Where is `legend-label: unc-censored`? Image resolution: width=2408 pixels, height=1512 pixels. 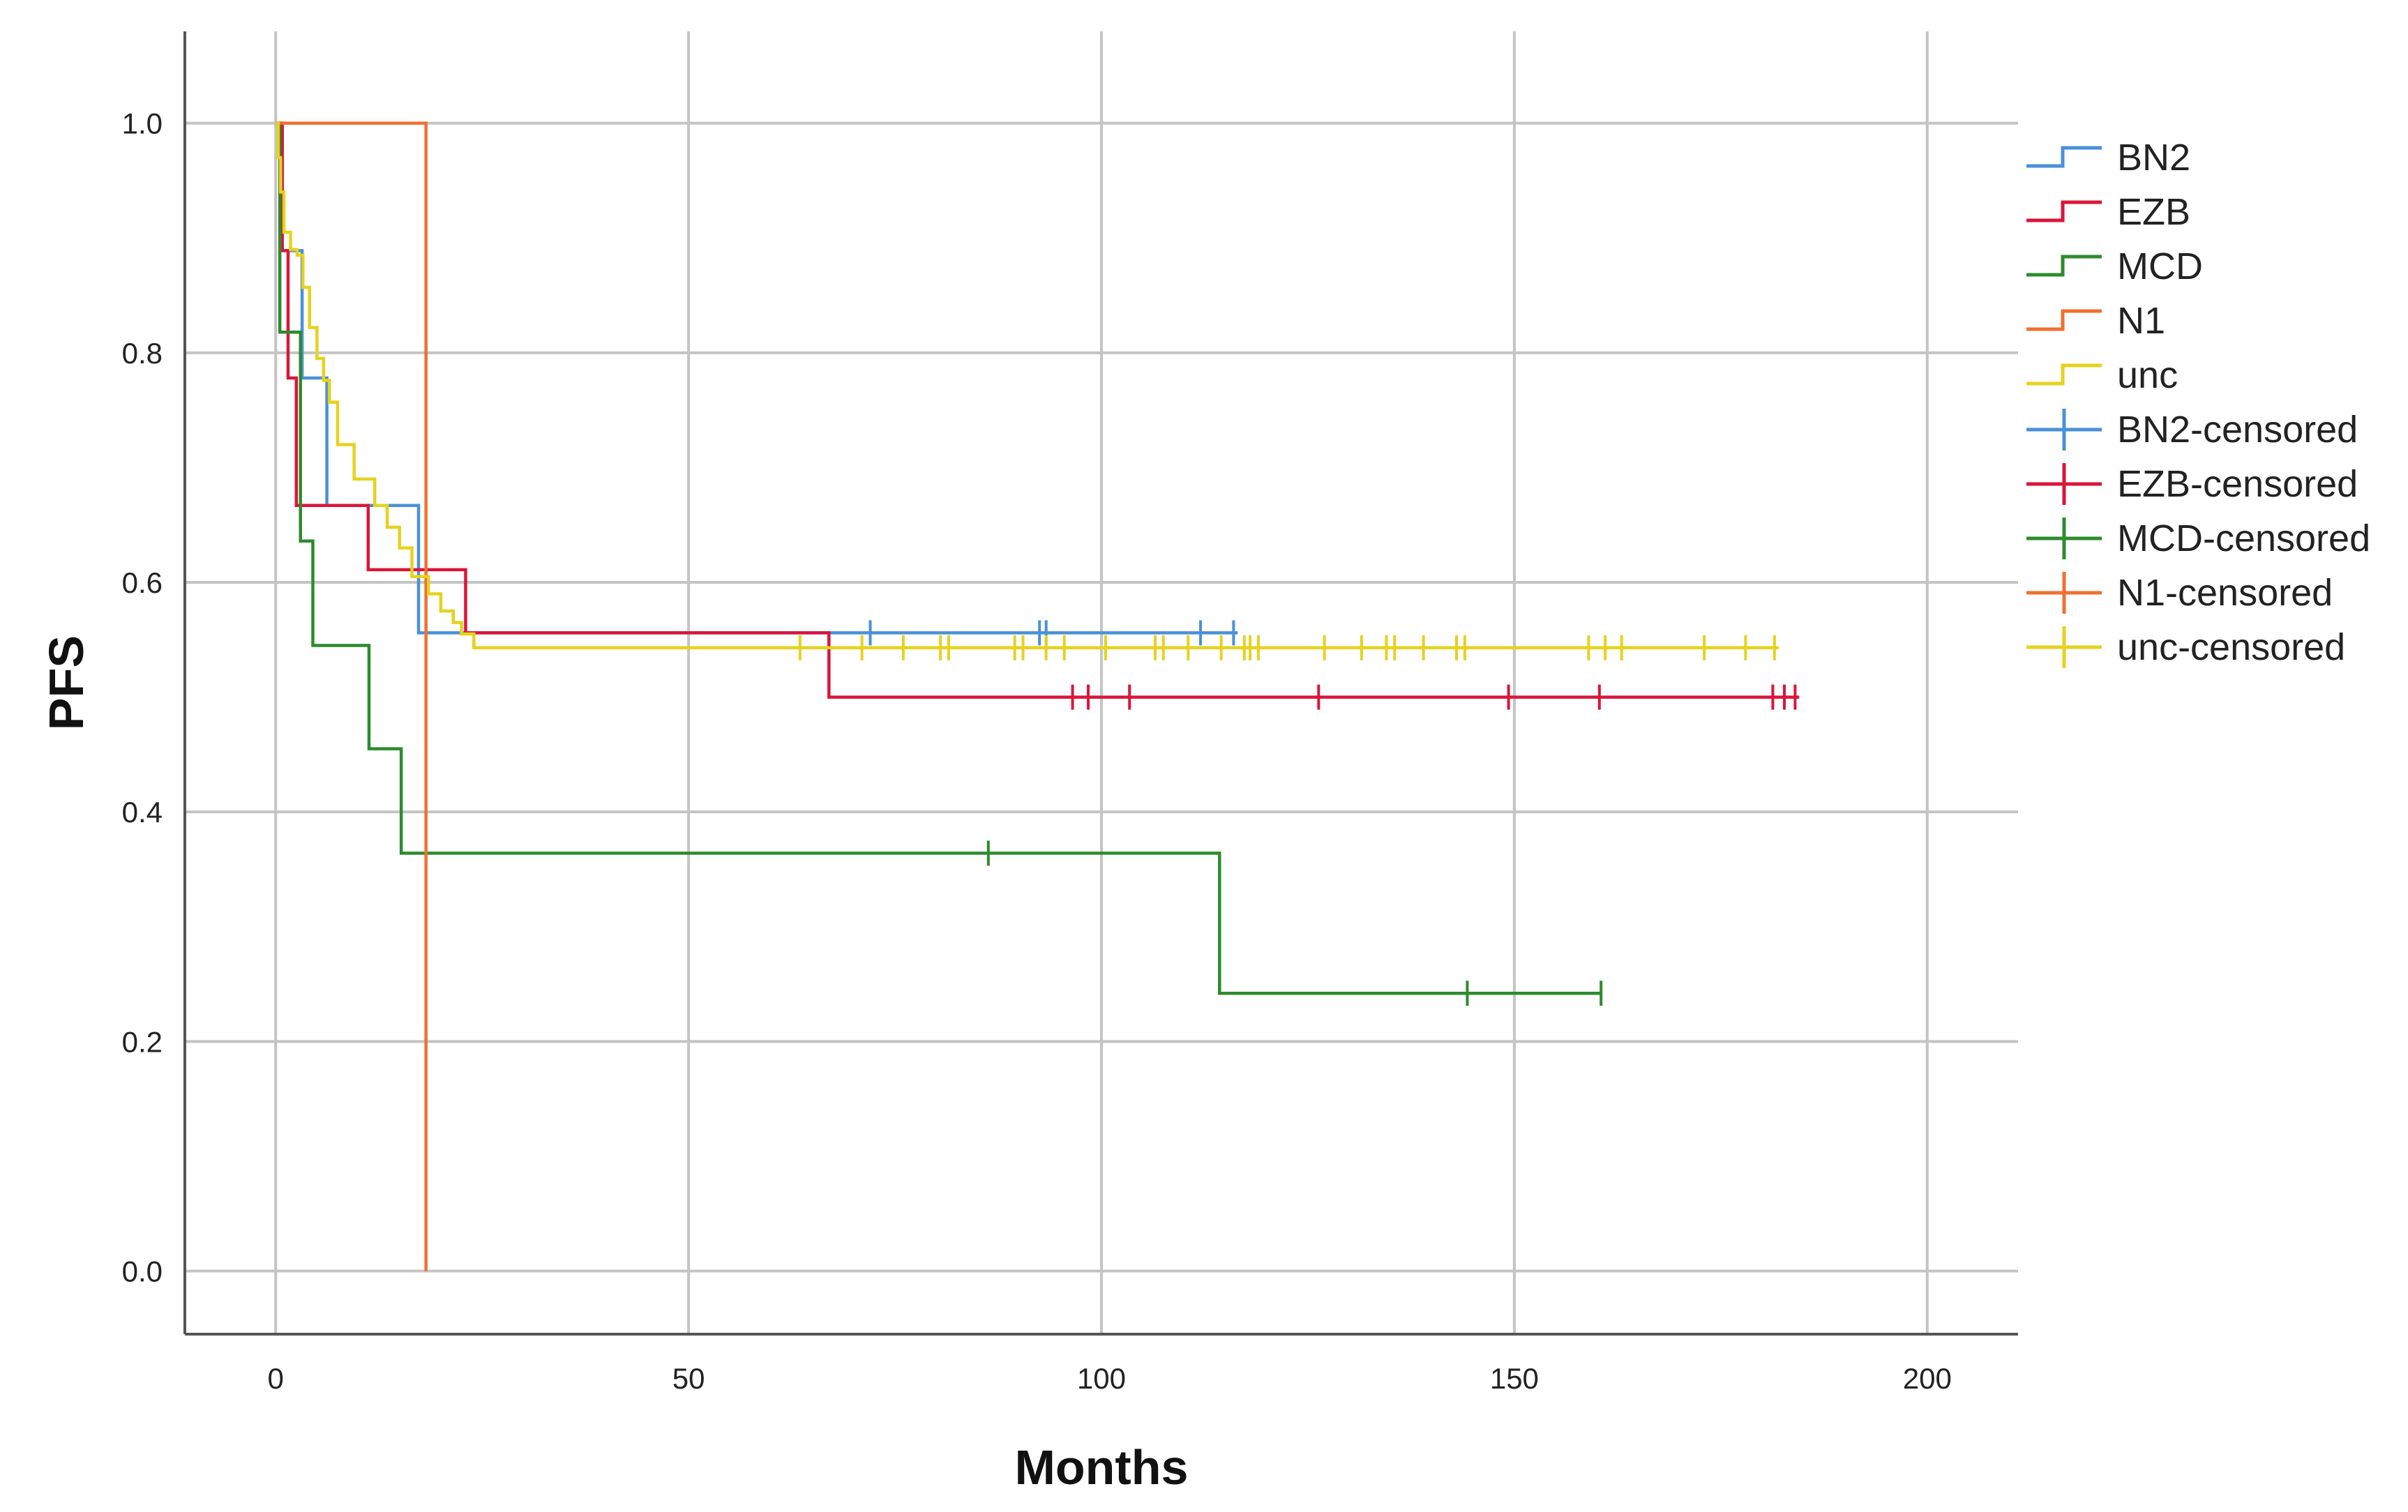 legend-label: unc-censored is located at coordinates (2231, 647).